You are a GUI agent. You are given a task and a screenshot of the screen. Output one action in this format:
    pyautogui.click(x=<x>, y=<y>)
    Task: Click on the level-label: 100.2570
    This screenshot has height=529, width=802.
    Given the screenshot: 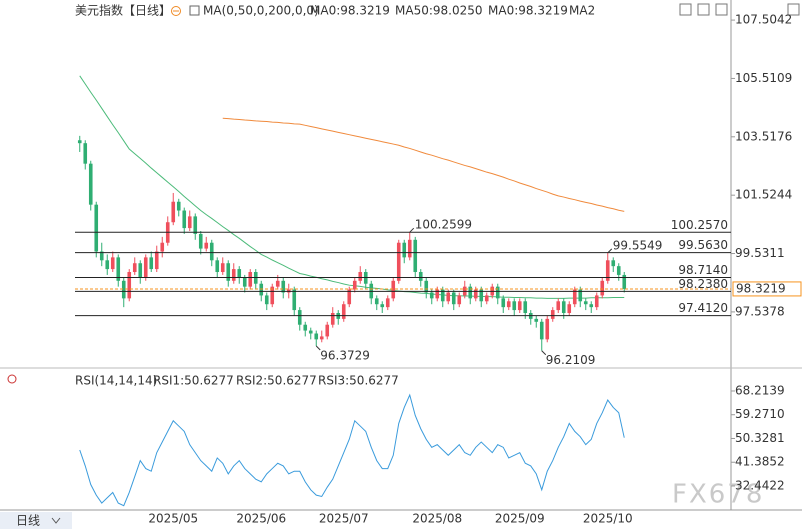 What is the action you would take?
    pyautogui.click(x=699, y=225)
    